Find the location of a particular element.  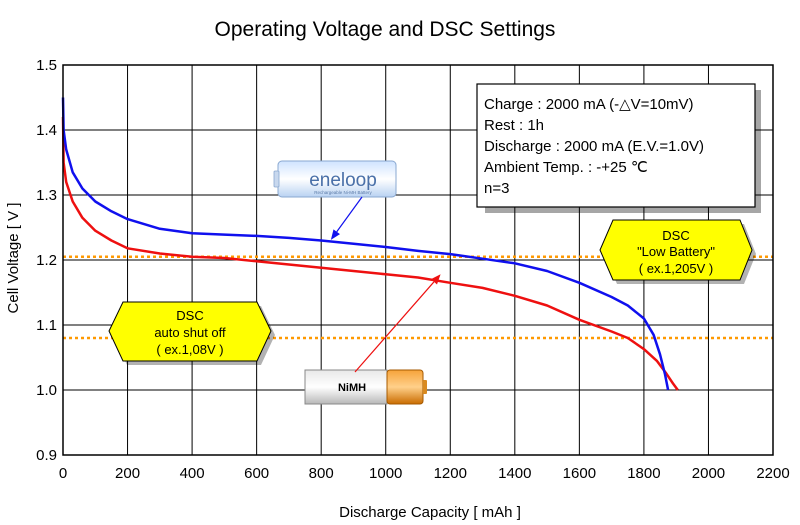

x-tick-label: 1200 is located at coordinates (450, 473).